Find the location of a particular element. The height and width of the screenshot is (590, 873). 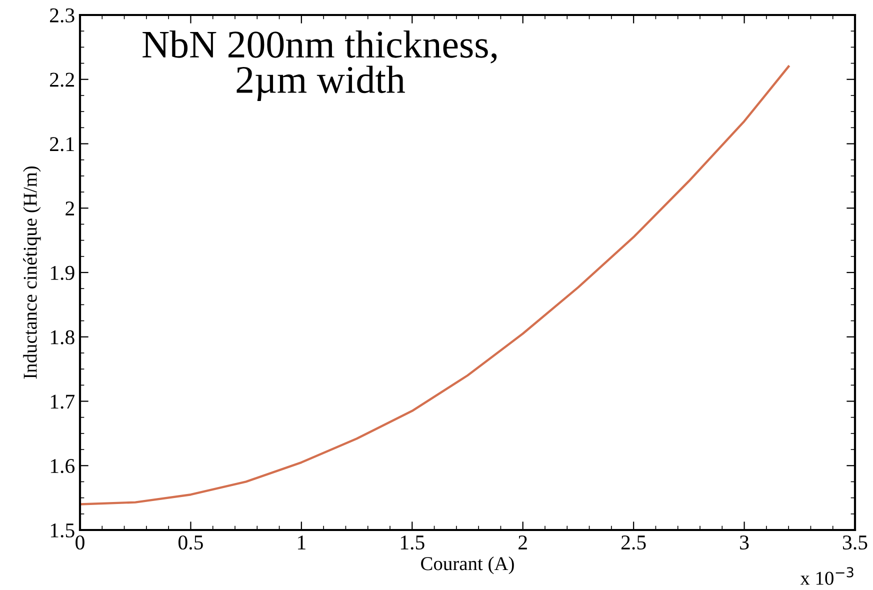

y-tick-label: 1.8 is located at coordinates (62, 337).